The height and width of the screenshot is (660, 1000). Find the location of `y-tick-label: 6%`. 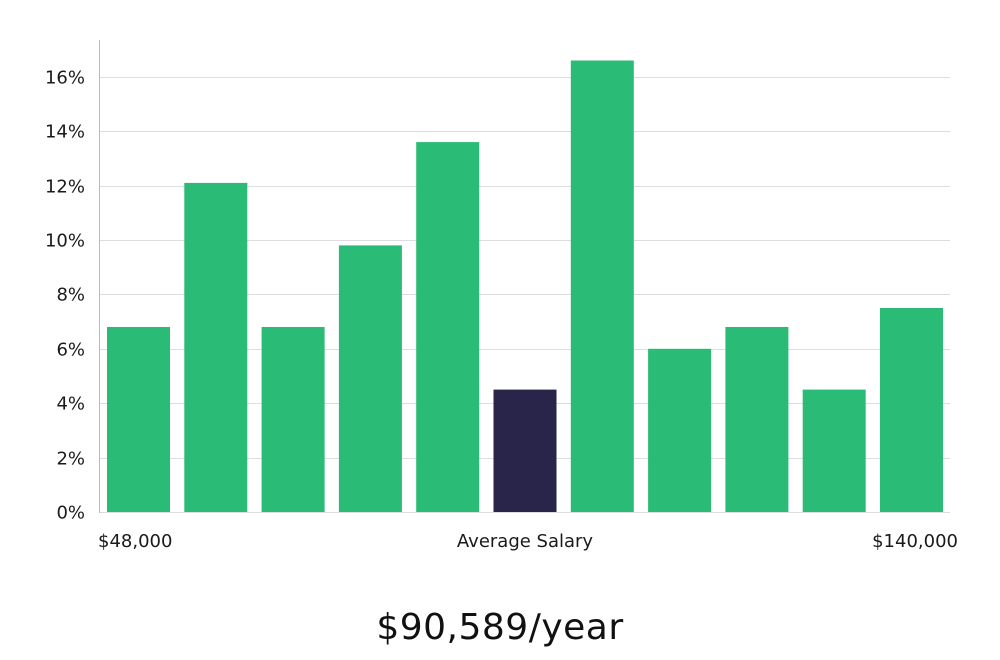

y-tick-label: 6% is located at coordinates (70, 350).